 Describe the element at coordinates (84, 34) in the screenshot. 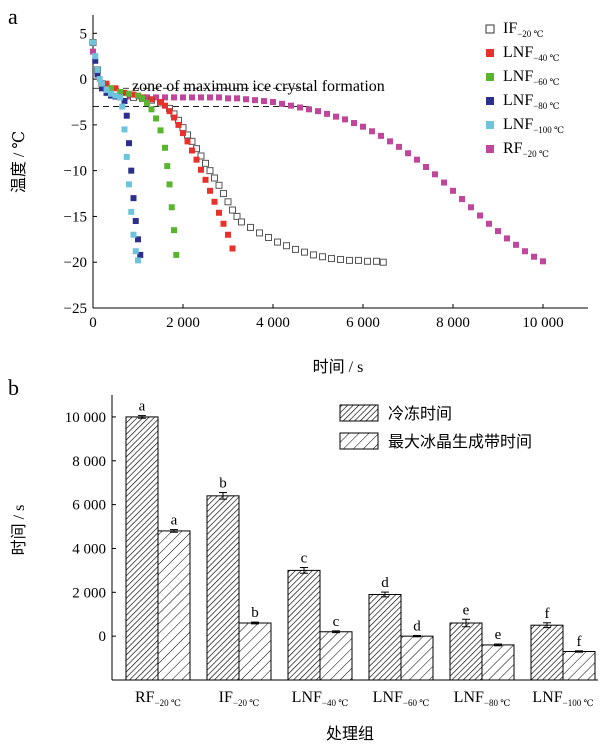

I see `panel-a-y-tick-label: 5` at that location.